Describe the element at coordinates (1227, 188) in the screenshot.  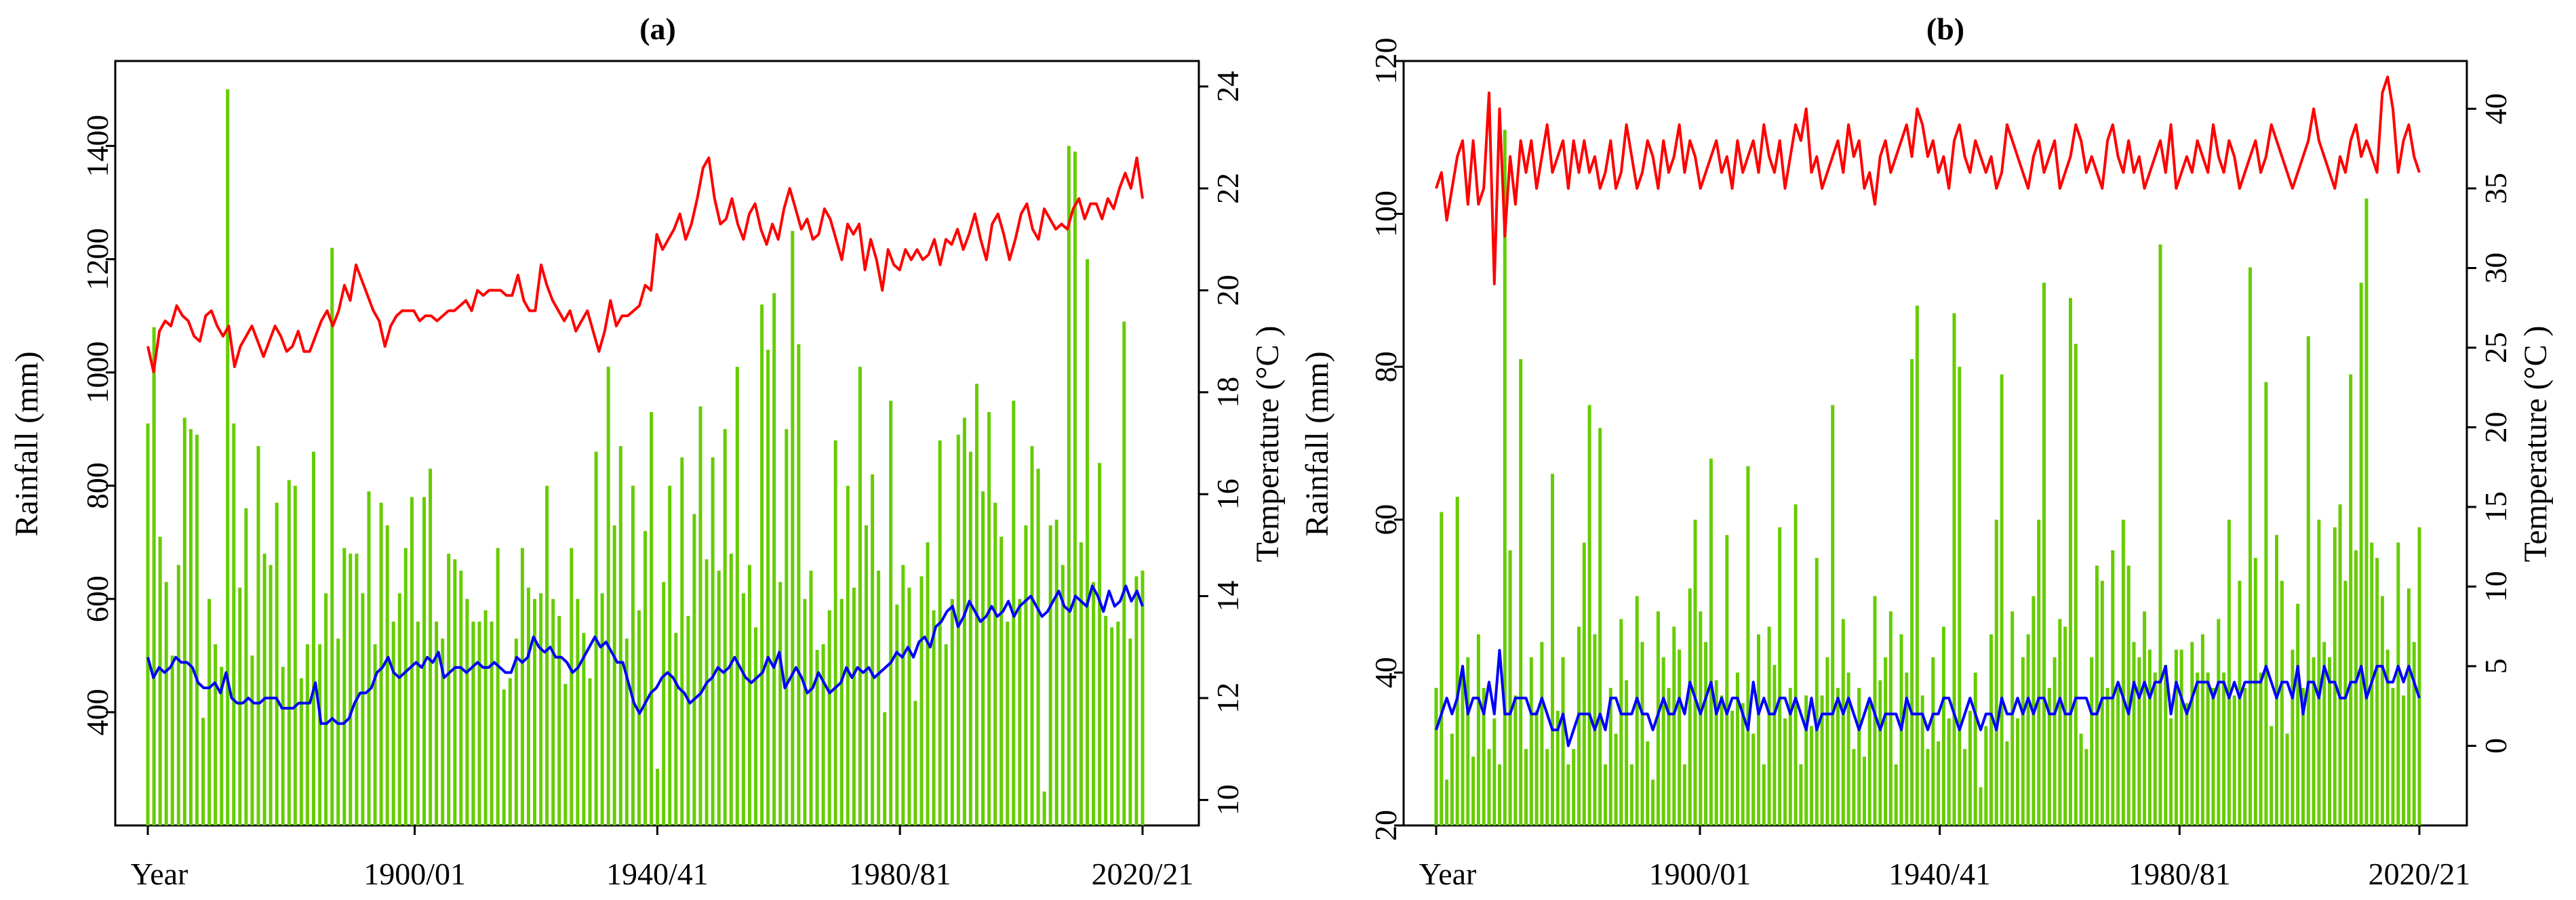
I see `panel-a-y2-tick-label: 22` at that location.